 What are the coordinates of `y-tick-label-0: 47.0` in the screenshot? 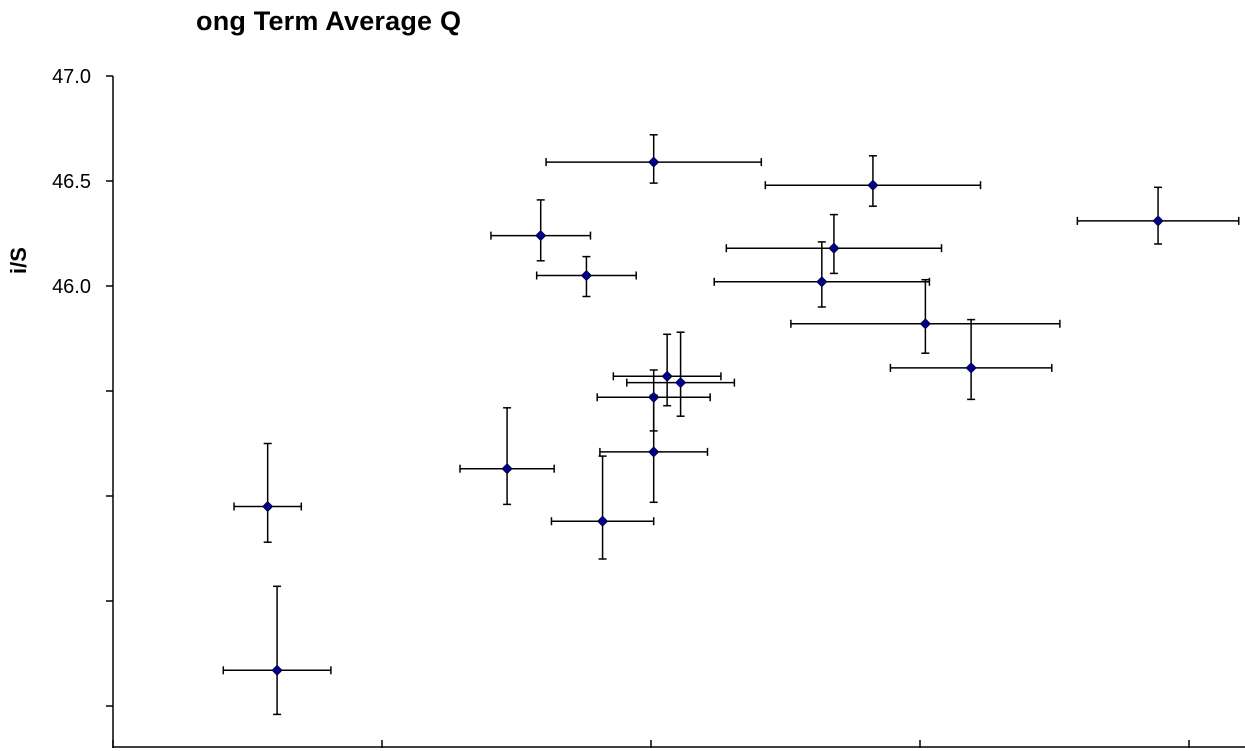 It's located at (71, 77).